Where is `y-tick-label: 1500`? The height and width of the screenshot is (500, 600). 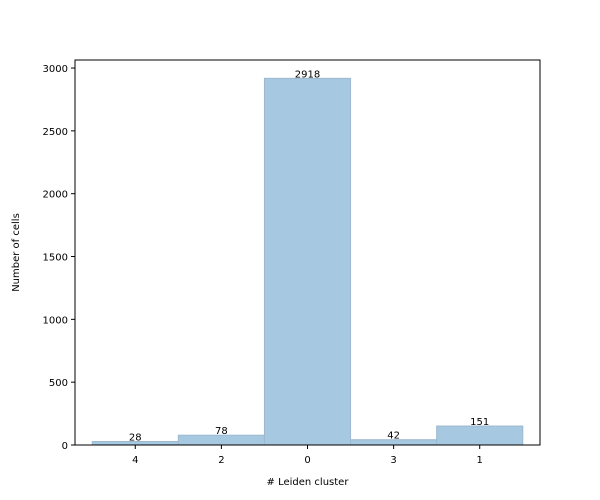
y-tick-label: 1500 is located at coordinates (55, 258).